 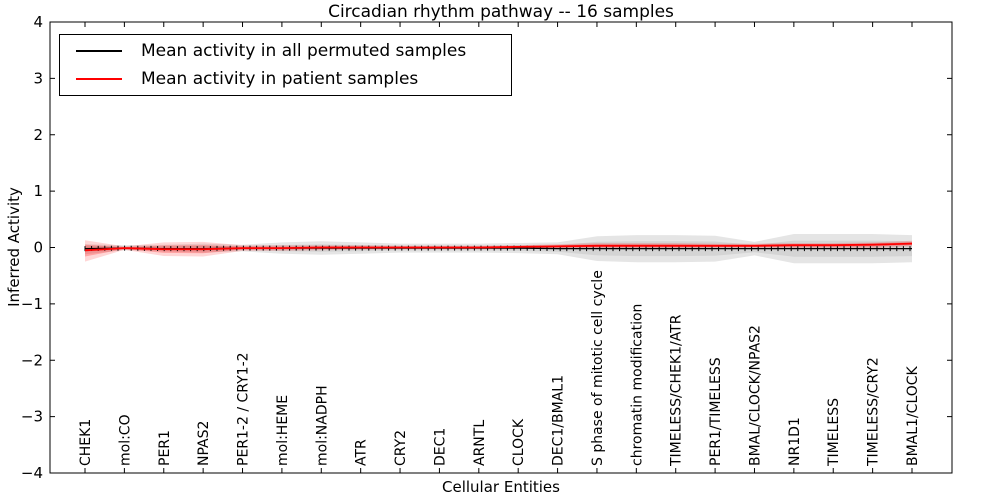 I want to click on x-category-label: mol:CO, so click(x=125, y=440).